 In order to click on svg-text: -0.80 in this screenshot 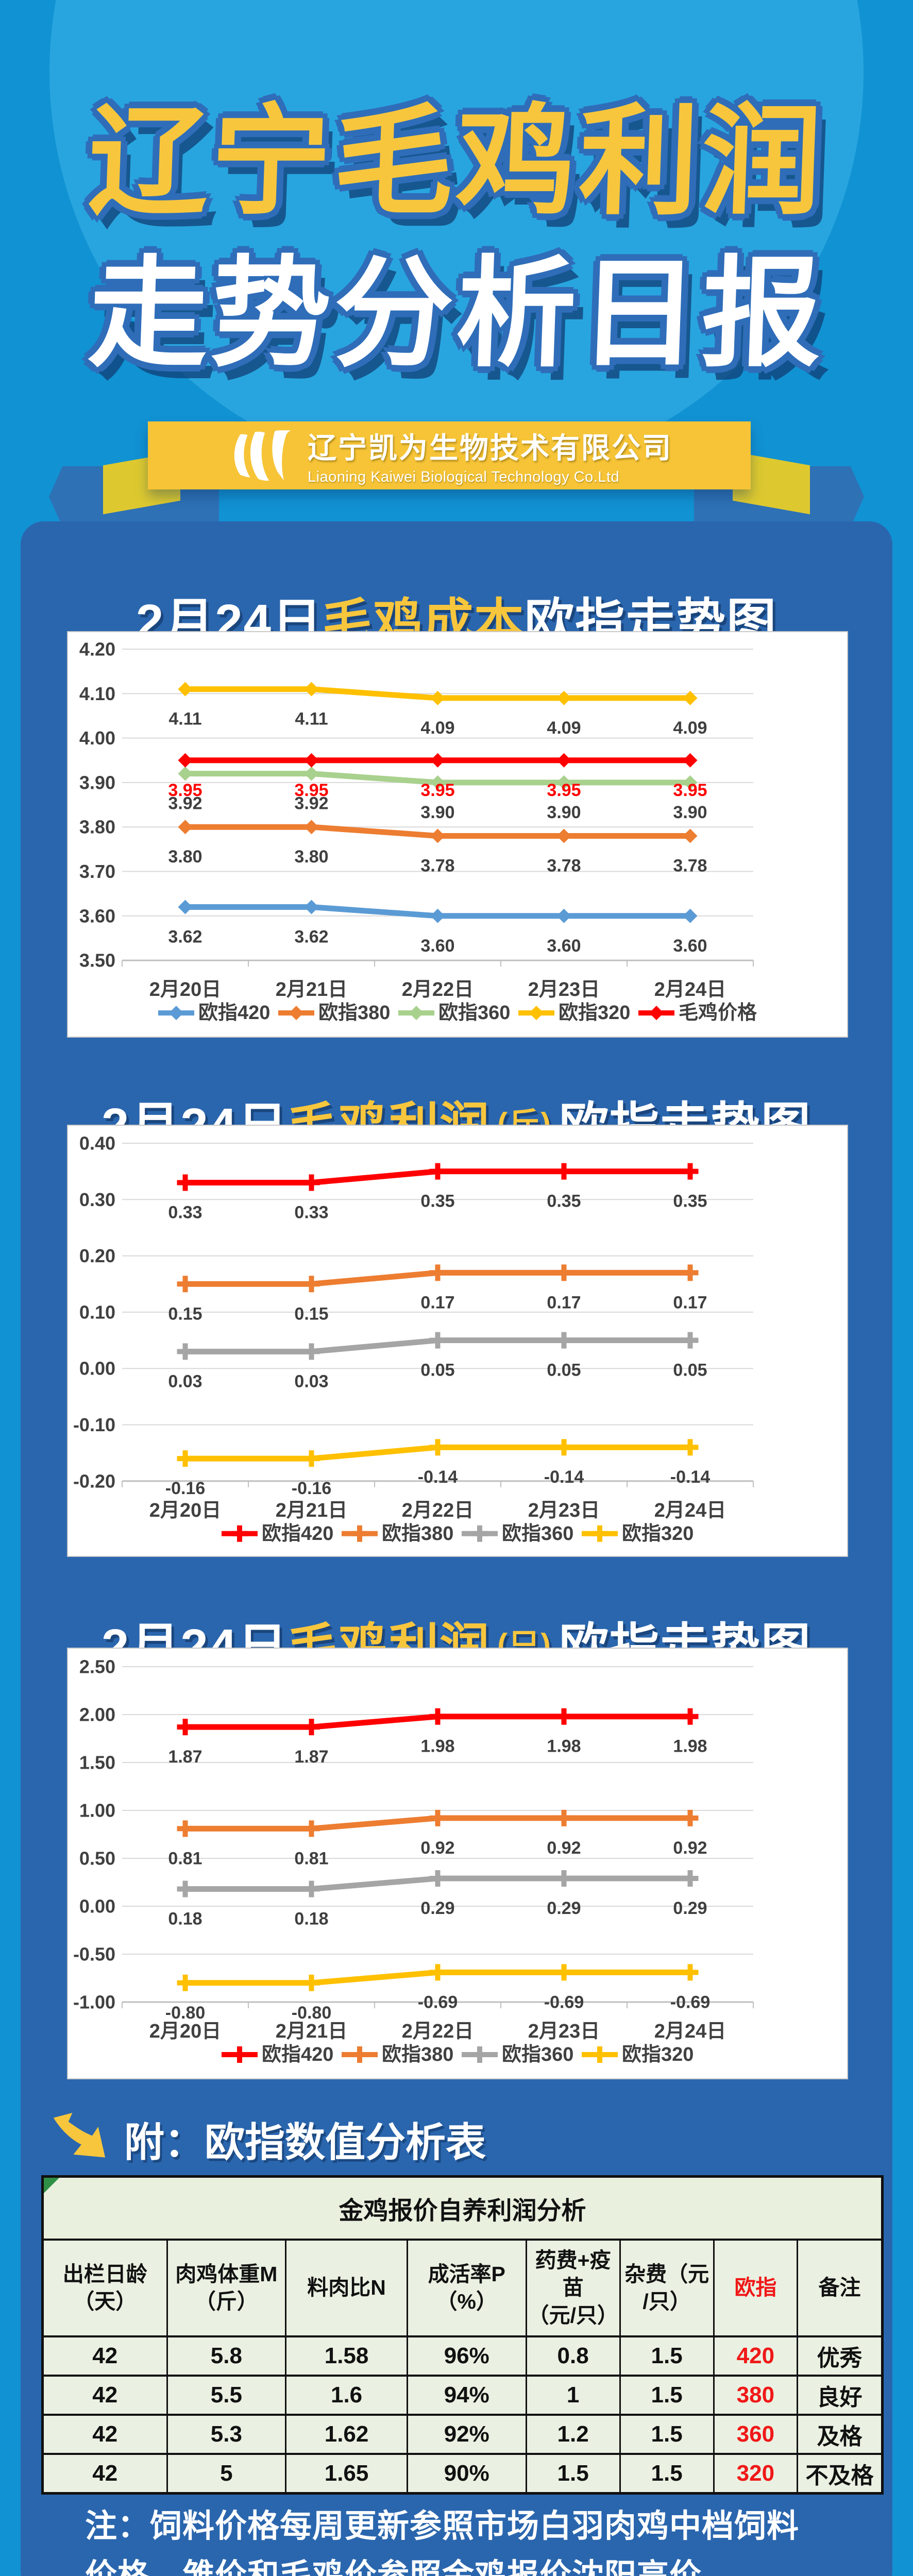, I will do `click(185, 2013)`.